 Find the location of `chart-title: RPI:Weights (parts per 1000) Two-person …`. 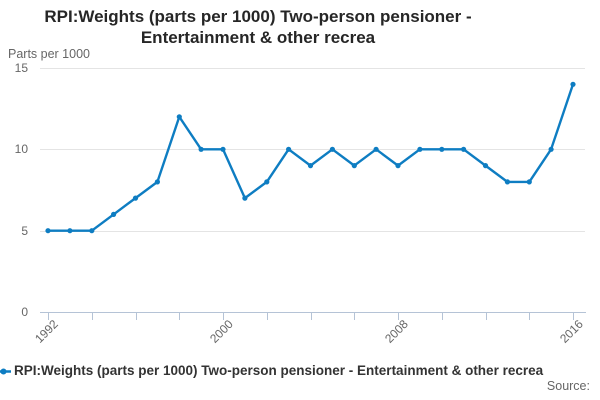

chart-title: RPI:Weights (parts per 1000) Two-person … is located at coordinates (258, 27).